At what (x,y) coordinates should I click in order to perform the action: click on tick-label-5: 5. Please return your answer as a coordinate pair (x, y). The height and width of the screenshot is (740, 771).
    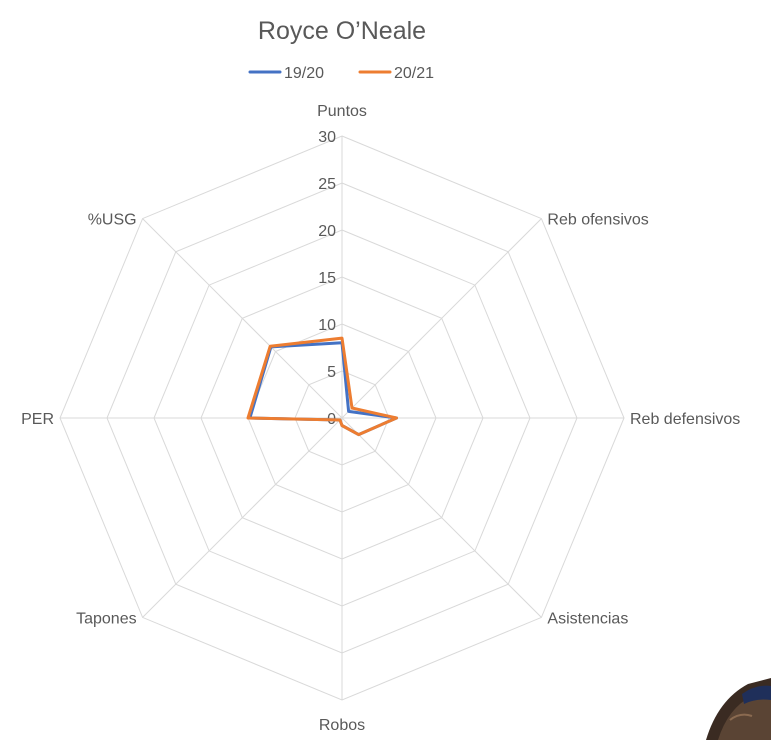
    Looking at the image, I should click on (331, 372).